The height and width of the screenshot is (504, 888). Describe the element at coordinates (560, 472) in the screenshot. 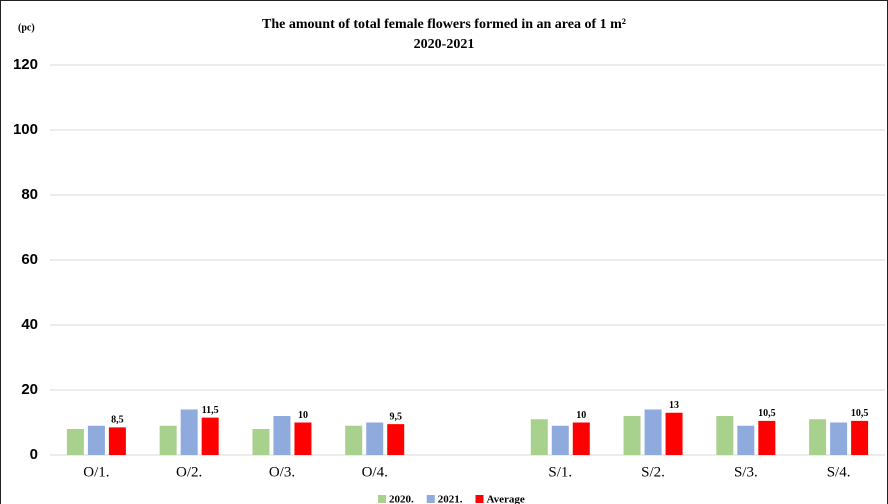

I see `x-tick-label: S/1.` at that location.